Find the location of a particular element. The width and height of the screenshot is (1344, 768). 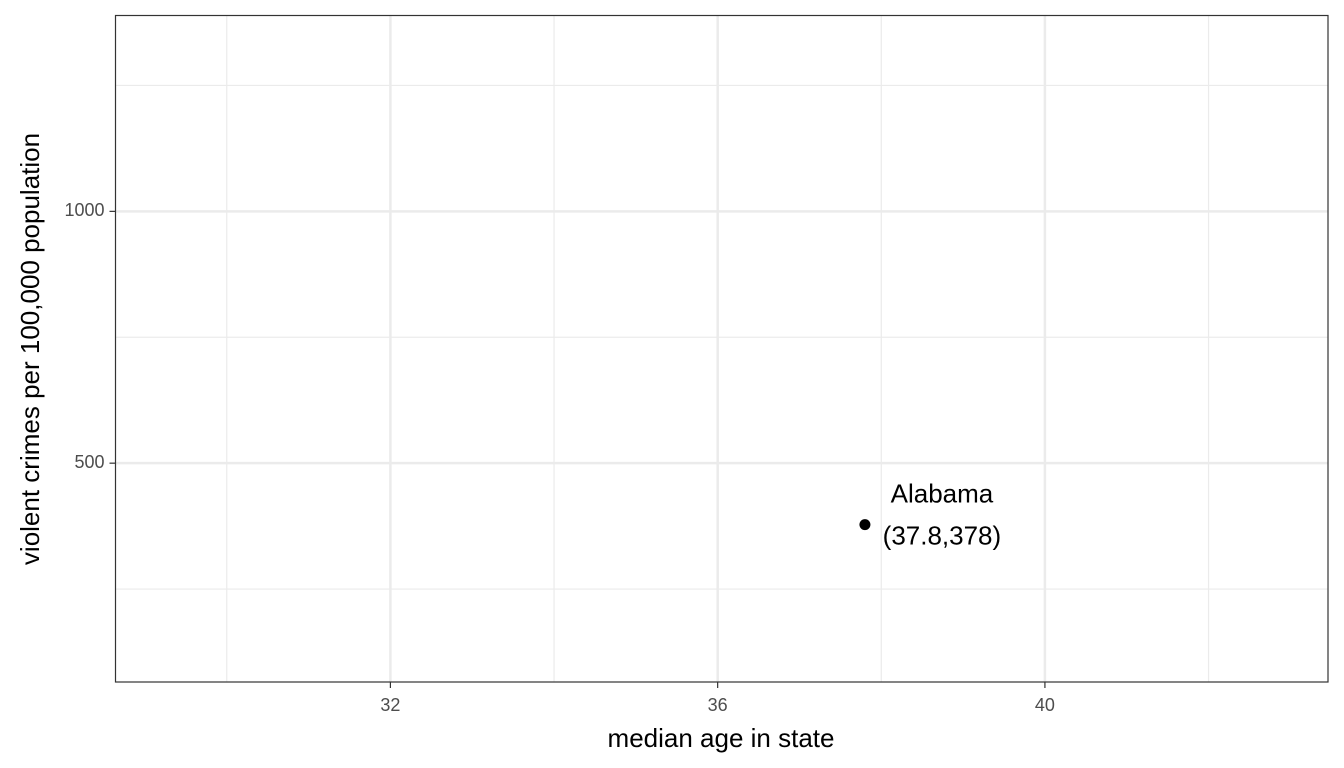

point is located at coordinates (865, 525).